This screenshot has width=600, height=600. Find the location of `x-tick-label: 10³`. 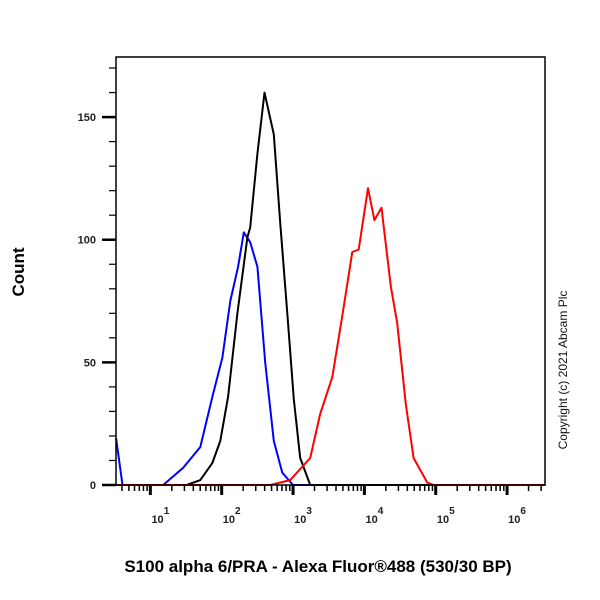

x-tick-label: 10³ is located at coordinates (303, 516).